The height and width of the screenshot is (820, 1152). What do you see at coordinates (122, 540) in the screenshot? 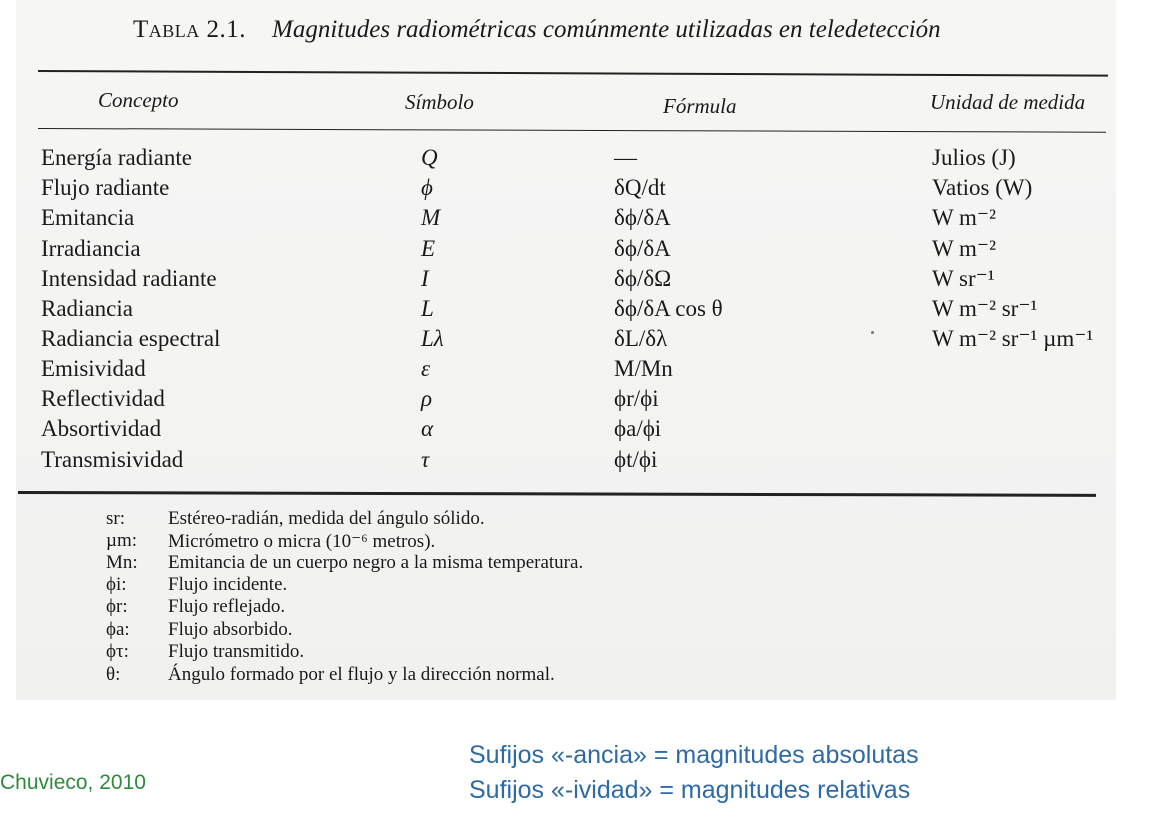
I see `footnote-symbol: µm:` at bounding box center [122, 540].